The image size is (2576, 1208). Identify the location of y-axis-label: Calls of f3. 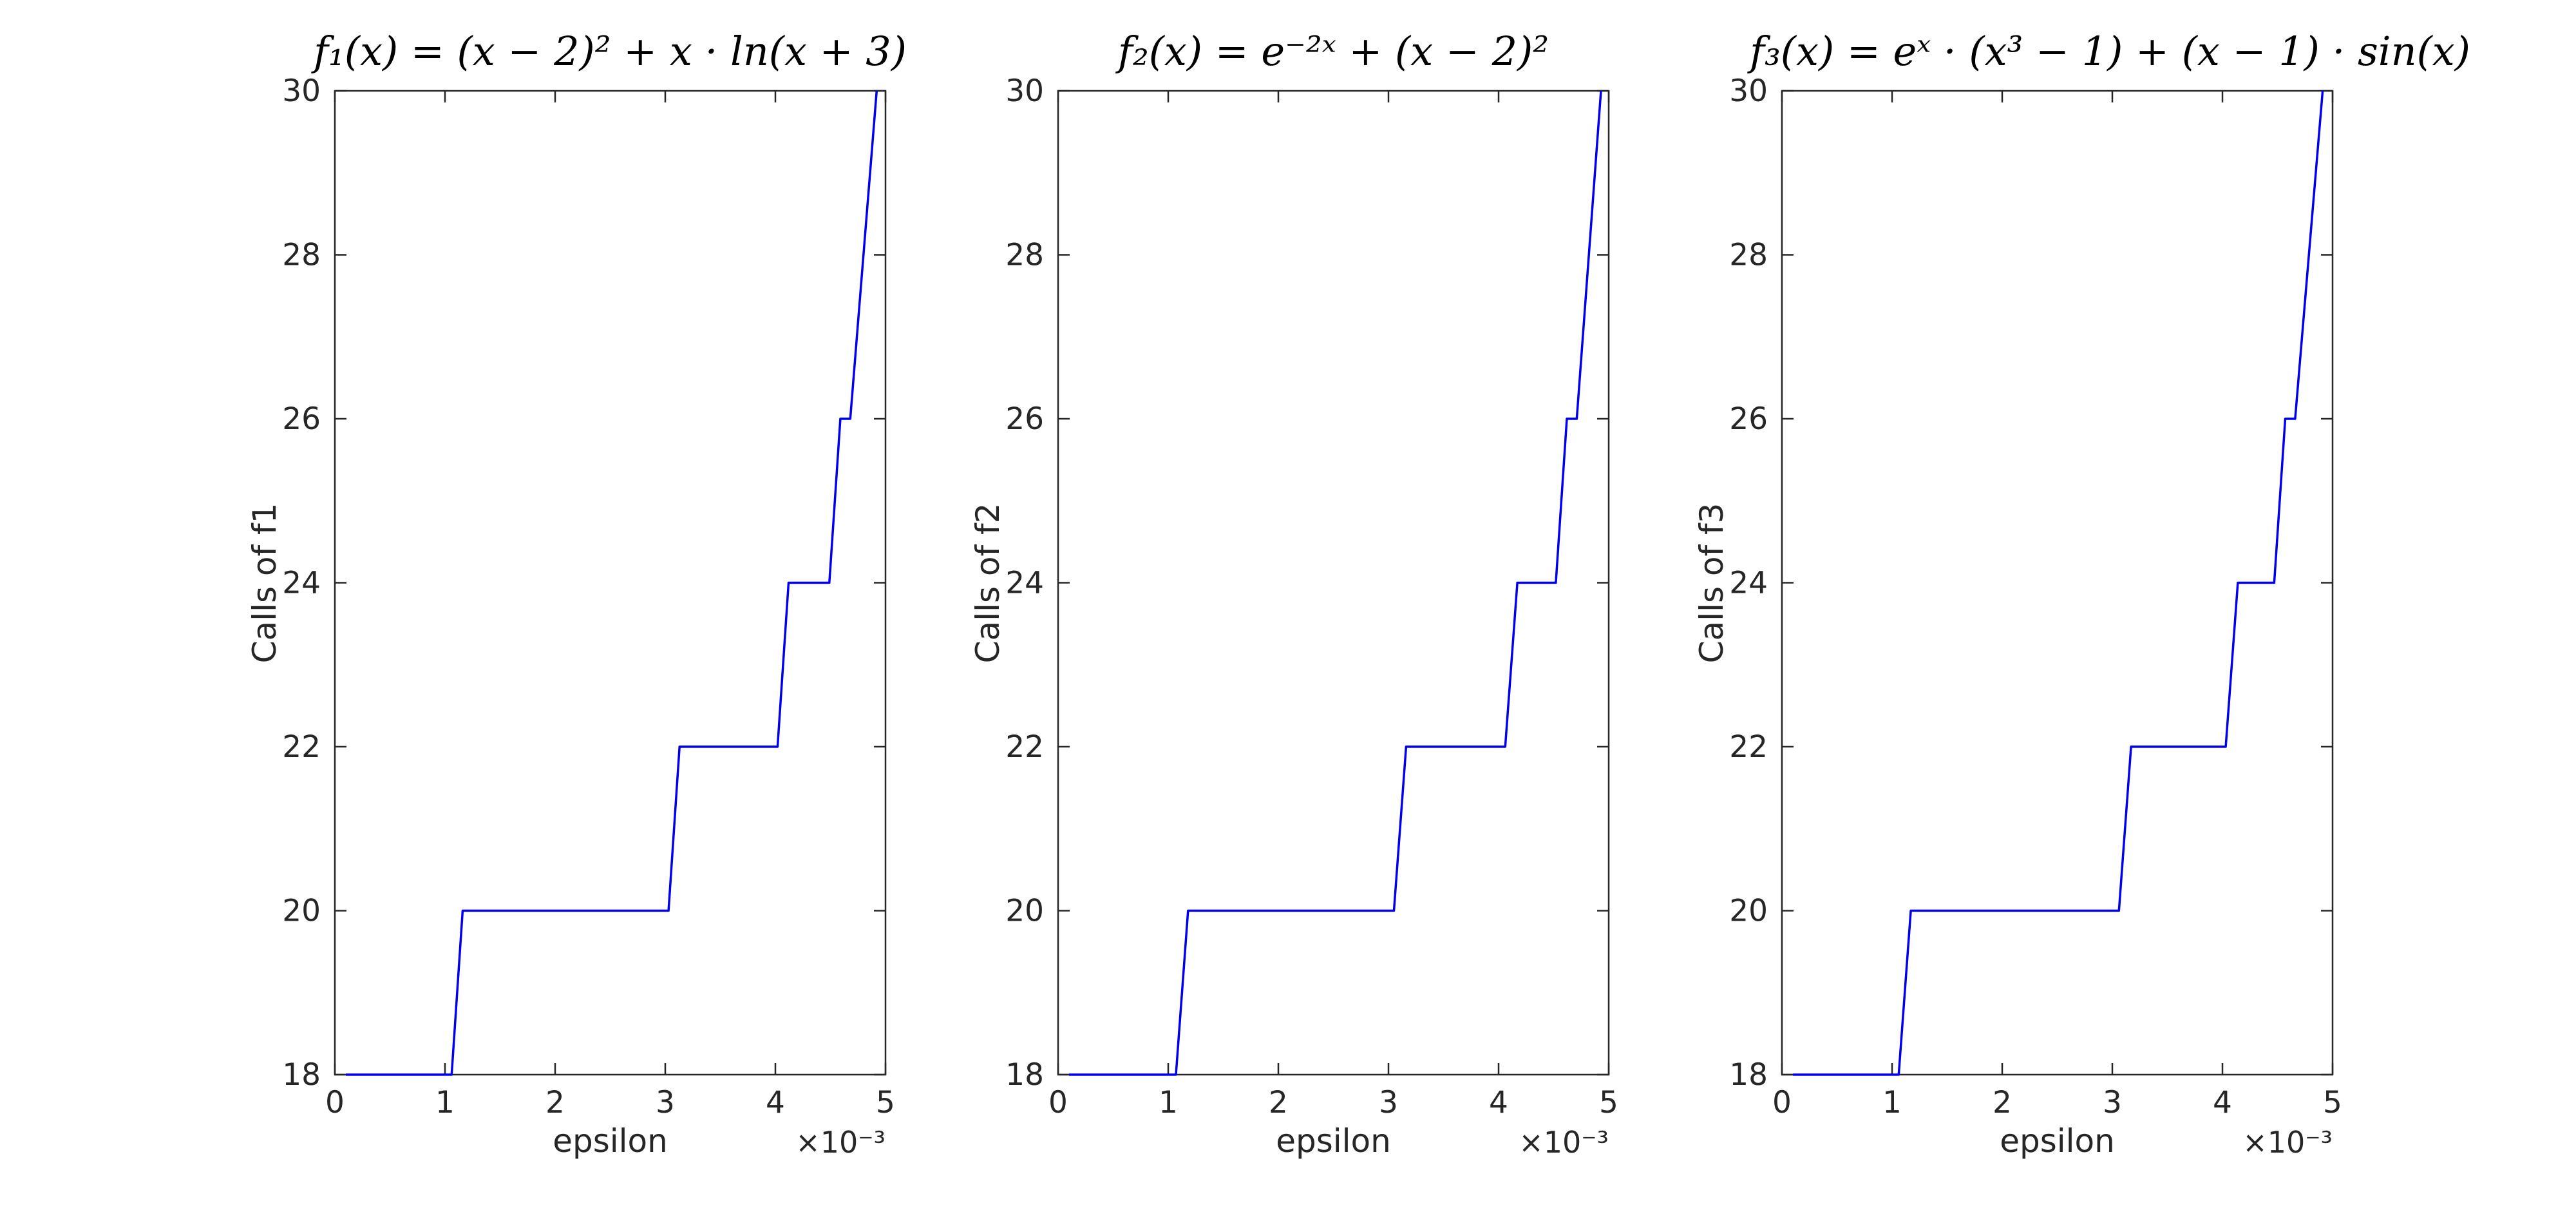
(1711, 583).